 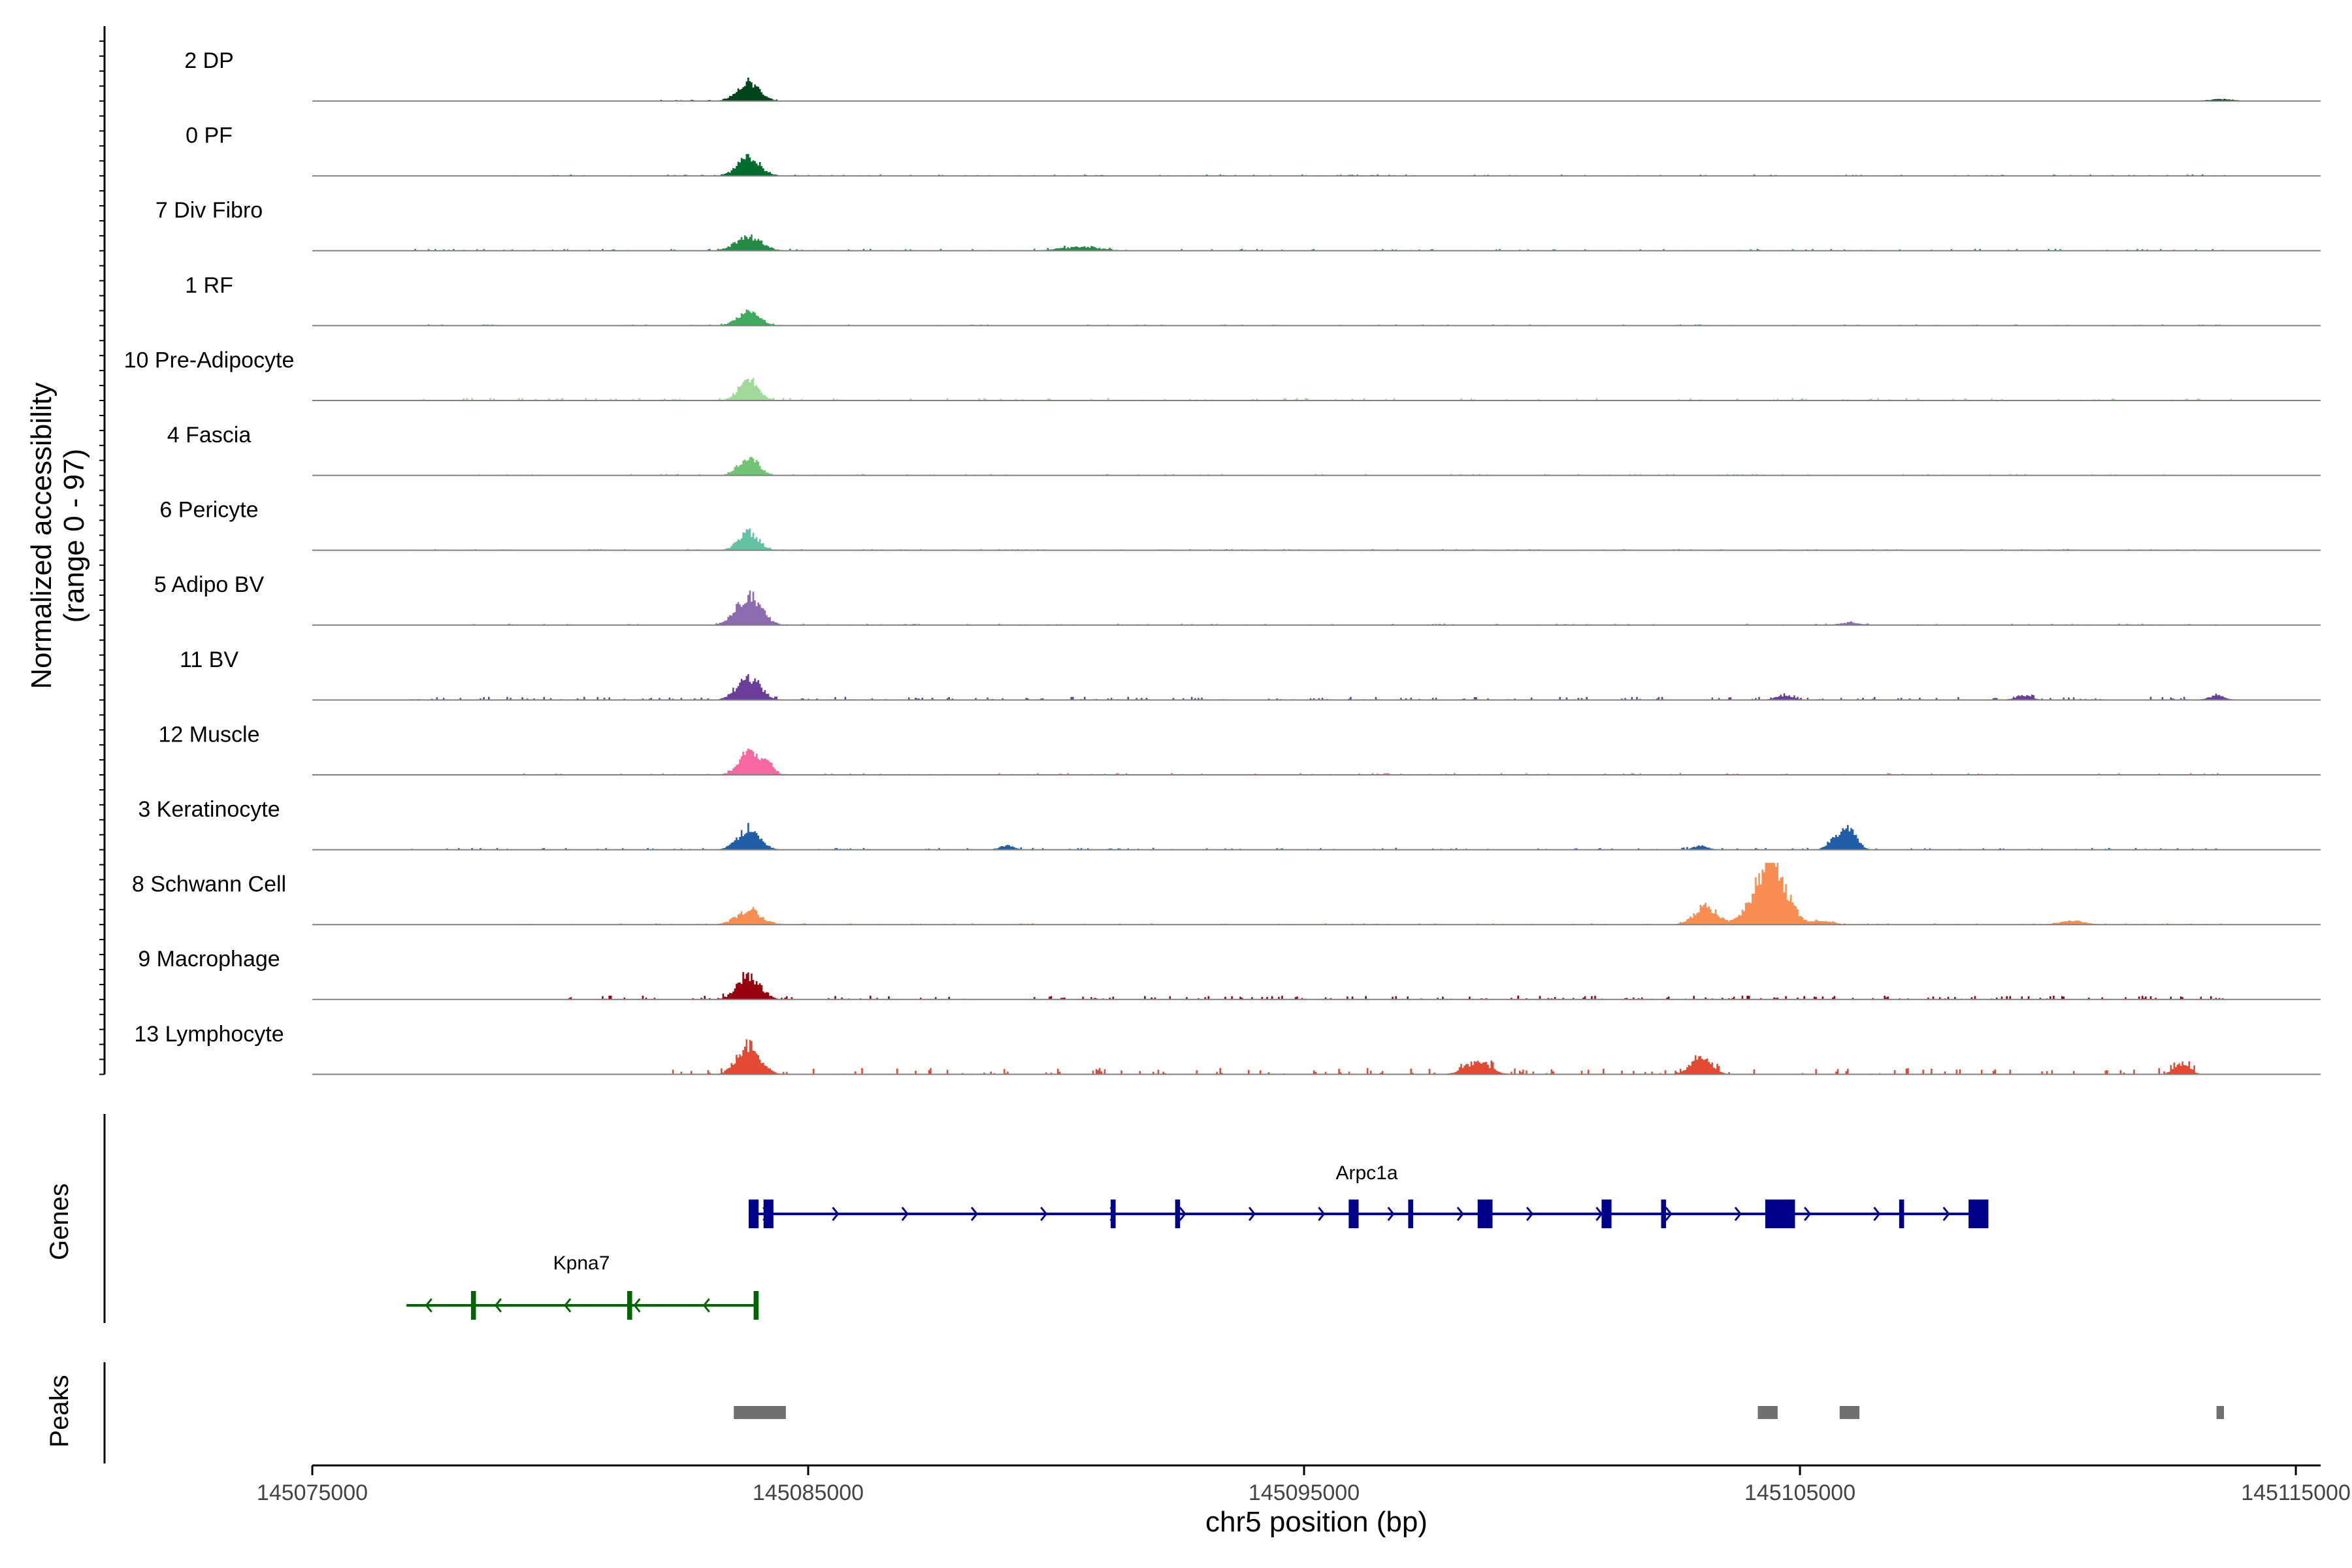 I want to click on x-tick-label: 145085000, so click(x=808, y=1492).